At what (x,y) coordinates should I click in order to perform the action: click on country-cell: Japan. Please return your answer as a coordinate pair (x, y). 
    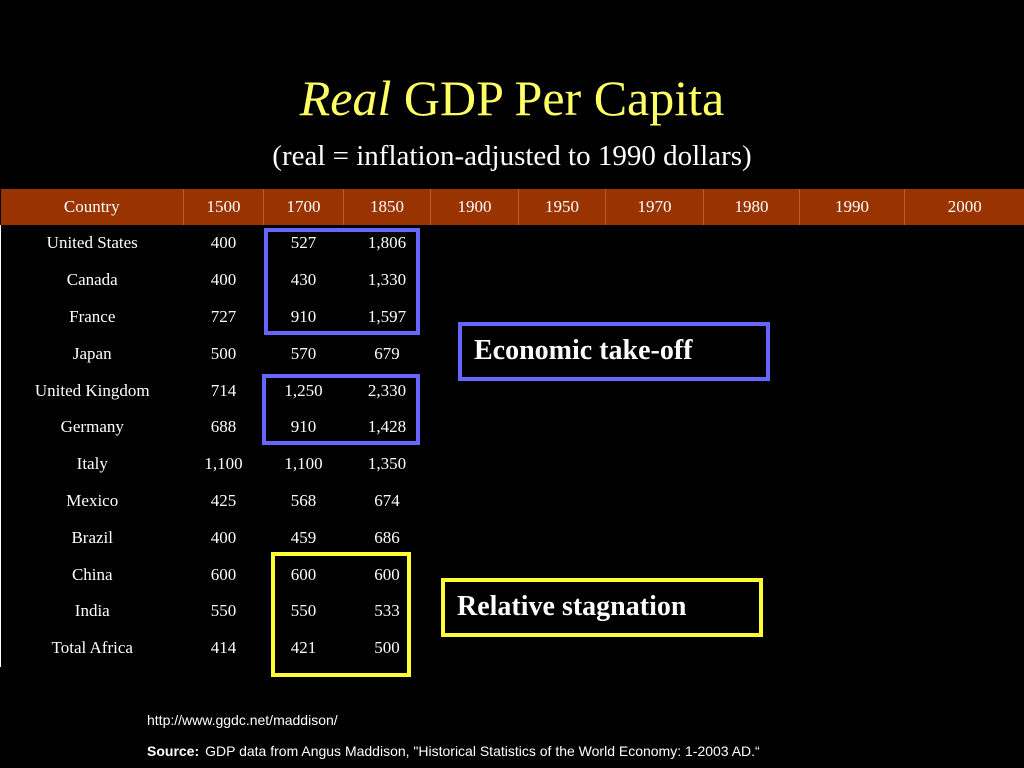
    Looking at the image, I should click on (92, 354).